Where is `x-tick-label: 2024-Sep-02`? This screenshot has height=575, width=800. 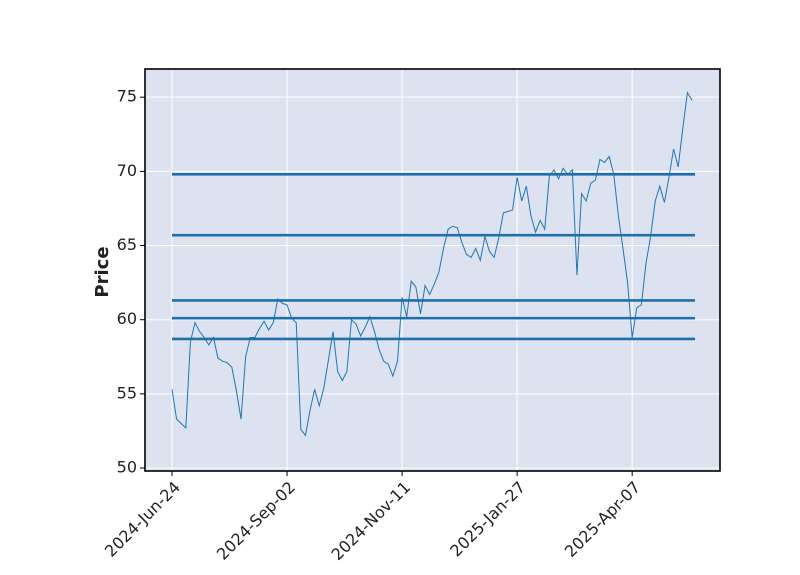 x-tick-label: 2024-Sep-02 is located at coordinates (256, 521).